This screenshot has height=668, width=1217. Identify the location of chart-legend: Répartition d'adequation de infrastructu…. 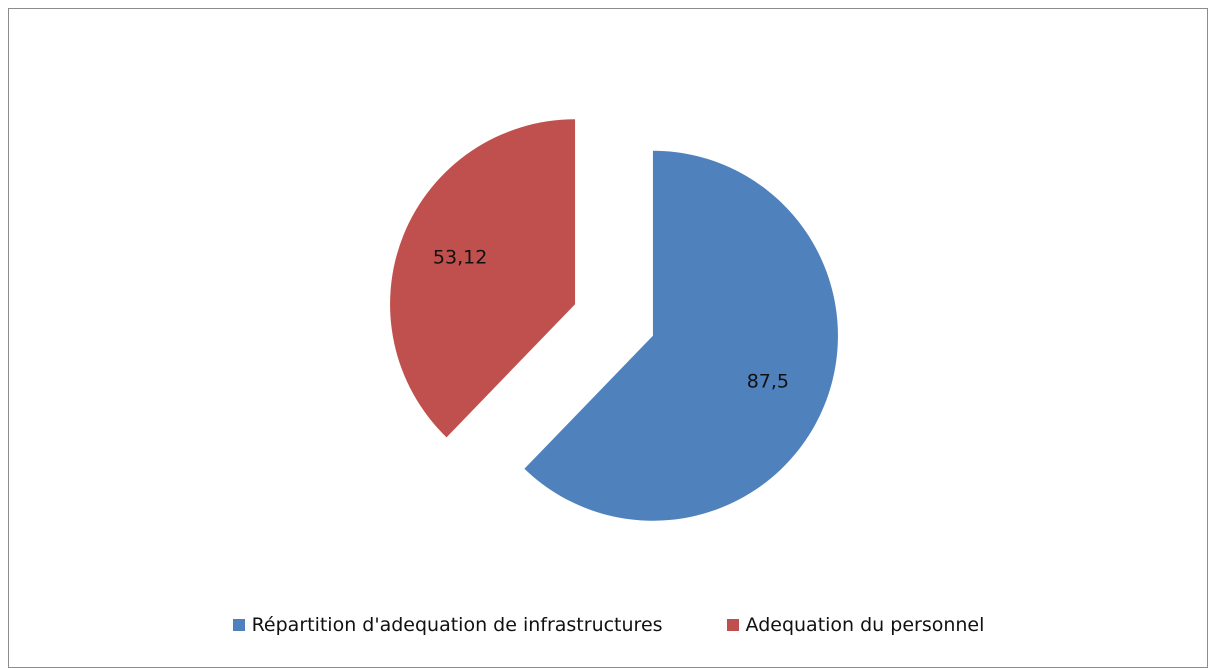
(608, 625).